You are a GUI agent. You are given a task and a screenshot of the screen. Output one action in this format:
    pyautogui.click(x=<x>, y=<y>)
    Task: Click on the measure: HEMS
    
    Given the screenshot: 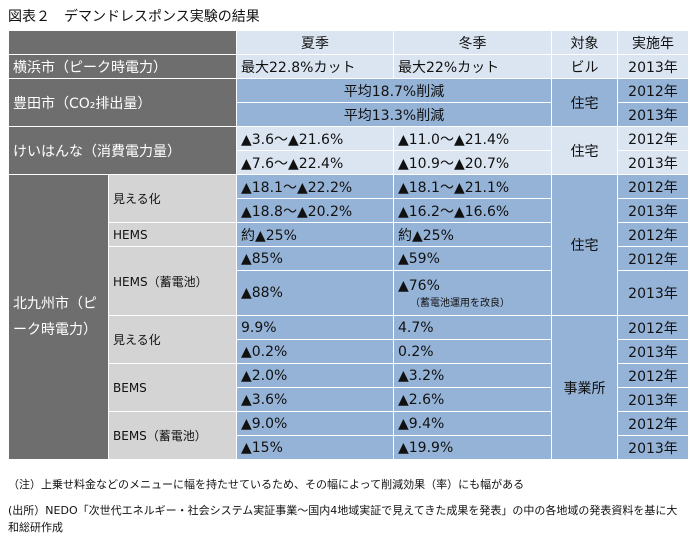 What is the action you would take?
    pyautogui.click(x=172, y=234)
    